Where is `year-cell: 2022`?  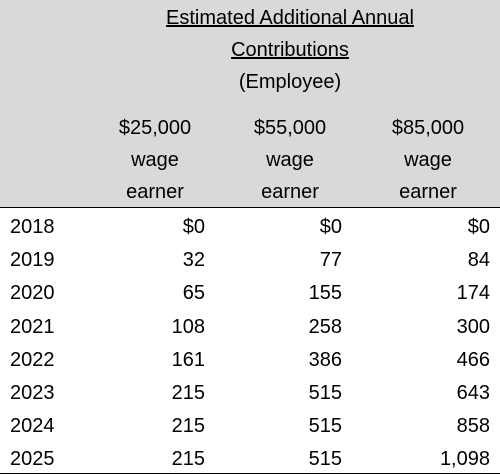 year-cell: 2022 is located at coordinates (32, 359).